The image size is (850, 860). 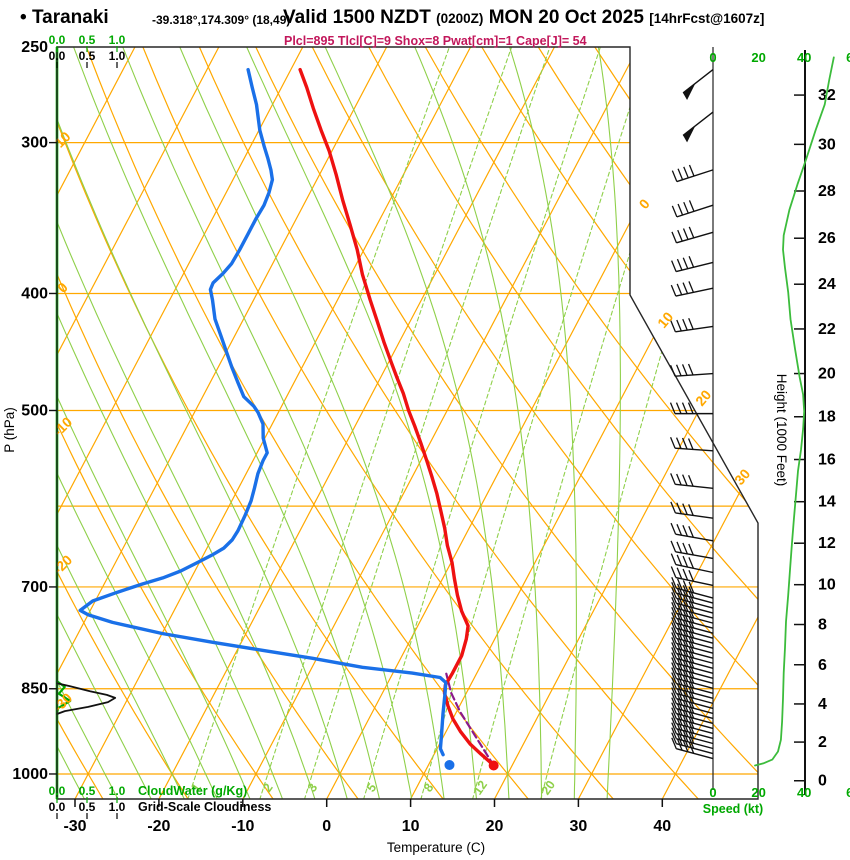 I want to click on temperature-axis-label: Temperature (C), so click(x=436, y=847).